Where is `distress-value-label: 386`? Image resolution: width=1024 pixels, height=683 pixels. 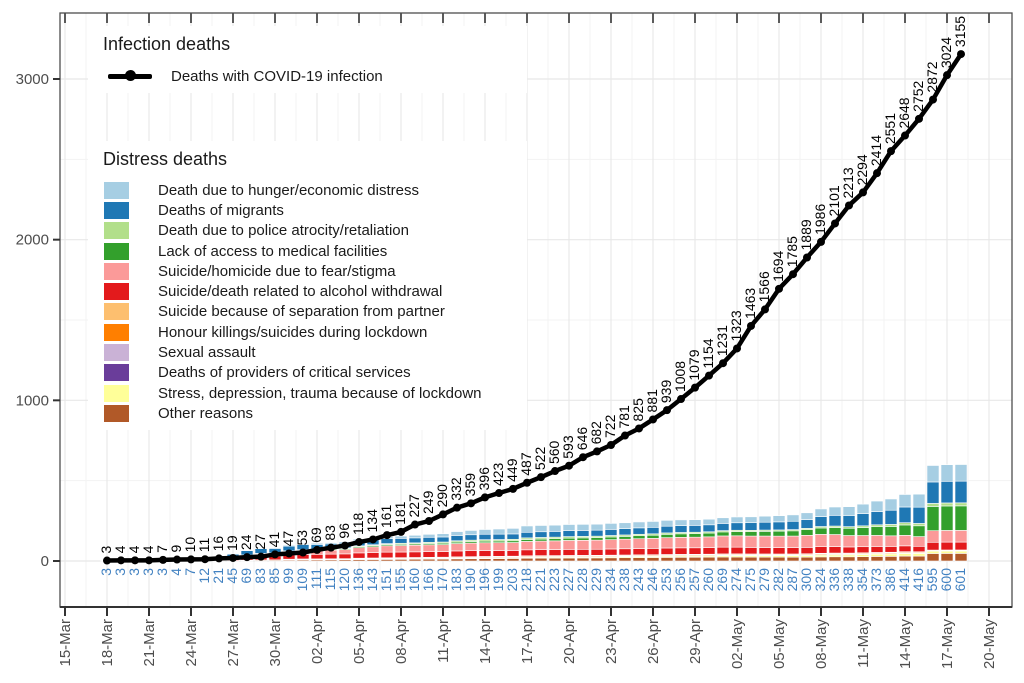
distress-value-label: 386 is located at coordinates (890, 580).